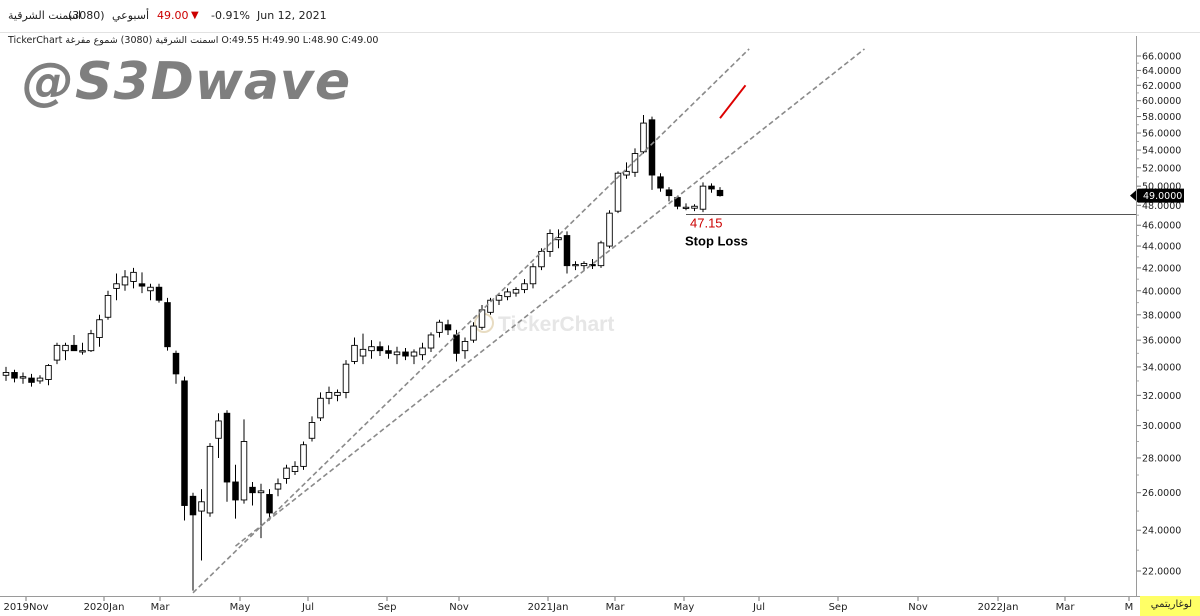 Image resolution: width=1200 pixels, height=616 pixels. Describe the element at coordinates (307, 607) in the screenshot. I see `x-tick-label: Jul` at that location.